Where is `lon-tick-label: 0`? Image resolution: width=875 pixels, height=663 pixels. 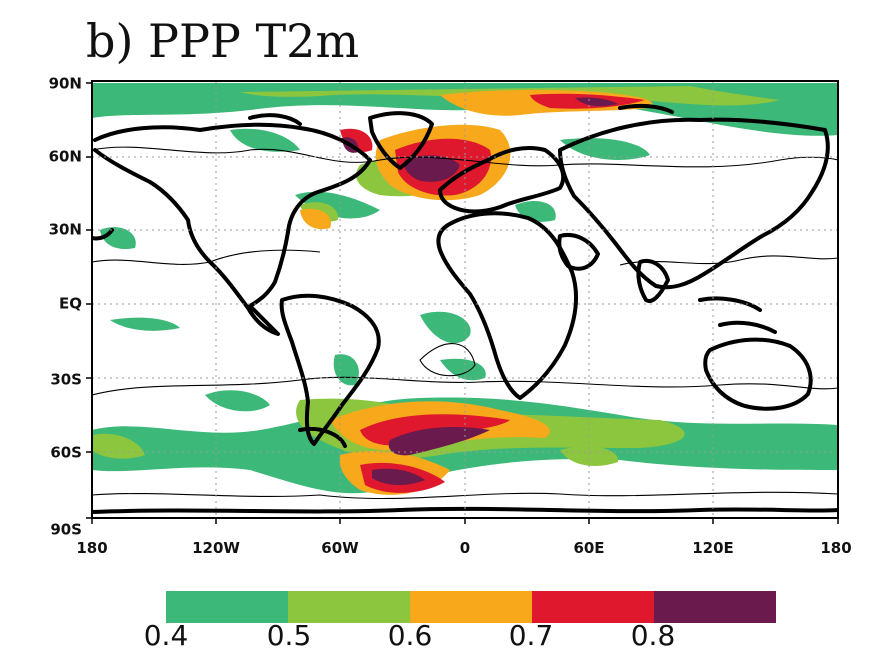
lon-tick-label: 0 is located at coordinates (465, 548).